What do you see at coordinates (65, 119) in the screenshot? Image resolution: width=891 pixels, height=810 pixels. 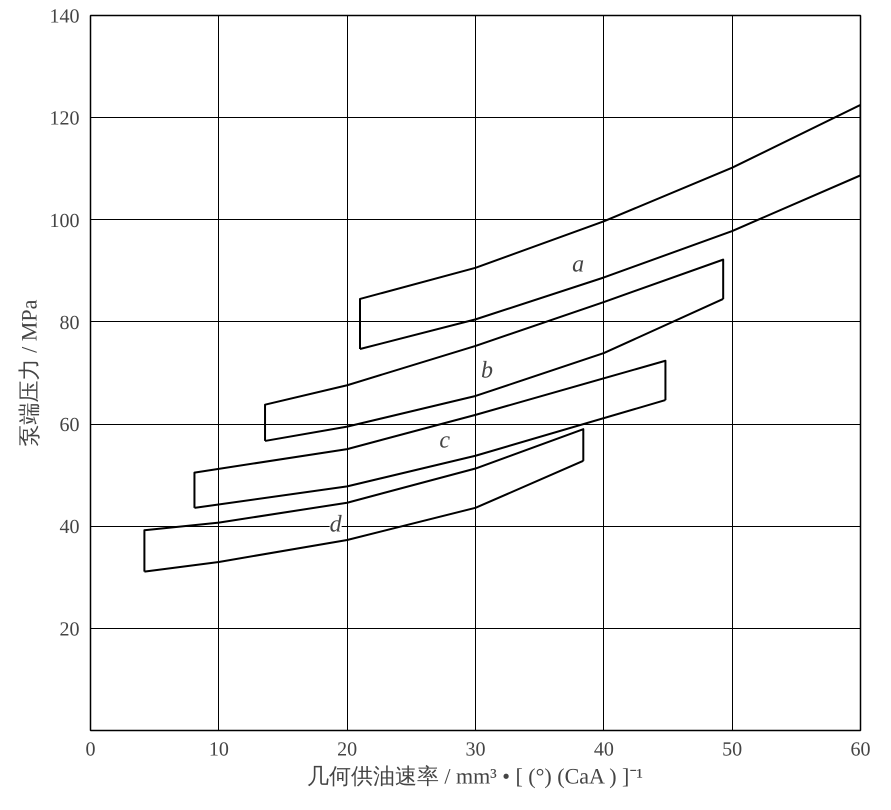 I see `y-tick-label: 120` at bounding box center [65, 119].